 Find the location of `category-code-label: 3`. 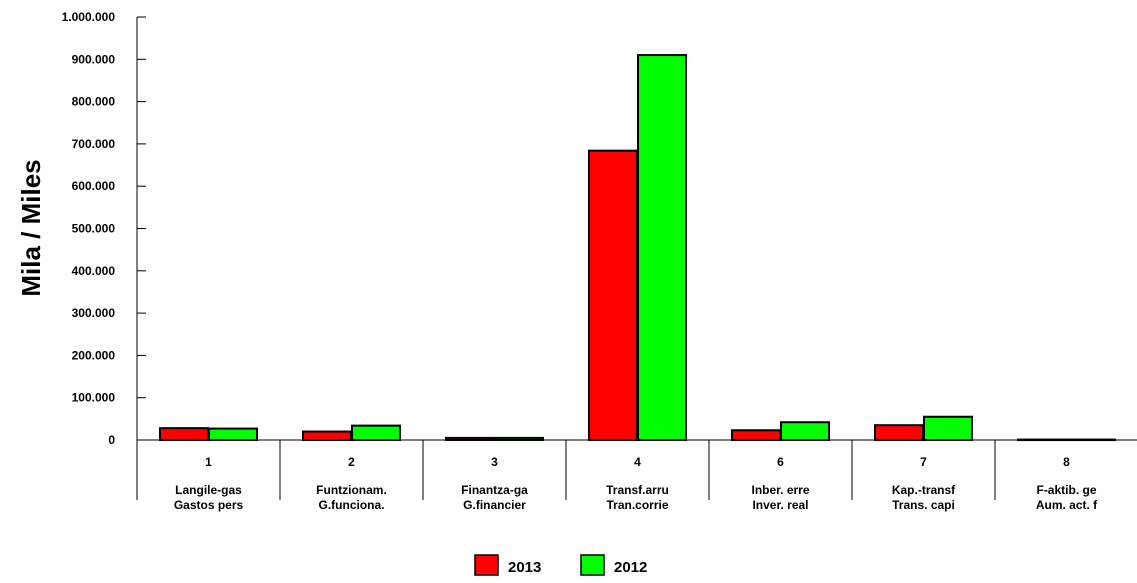

category-code-label: 3 is located at coordinates (494, 462).